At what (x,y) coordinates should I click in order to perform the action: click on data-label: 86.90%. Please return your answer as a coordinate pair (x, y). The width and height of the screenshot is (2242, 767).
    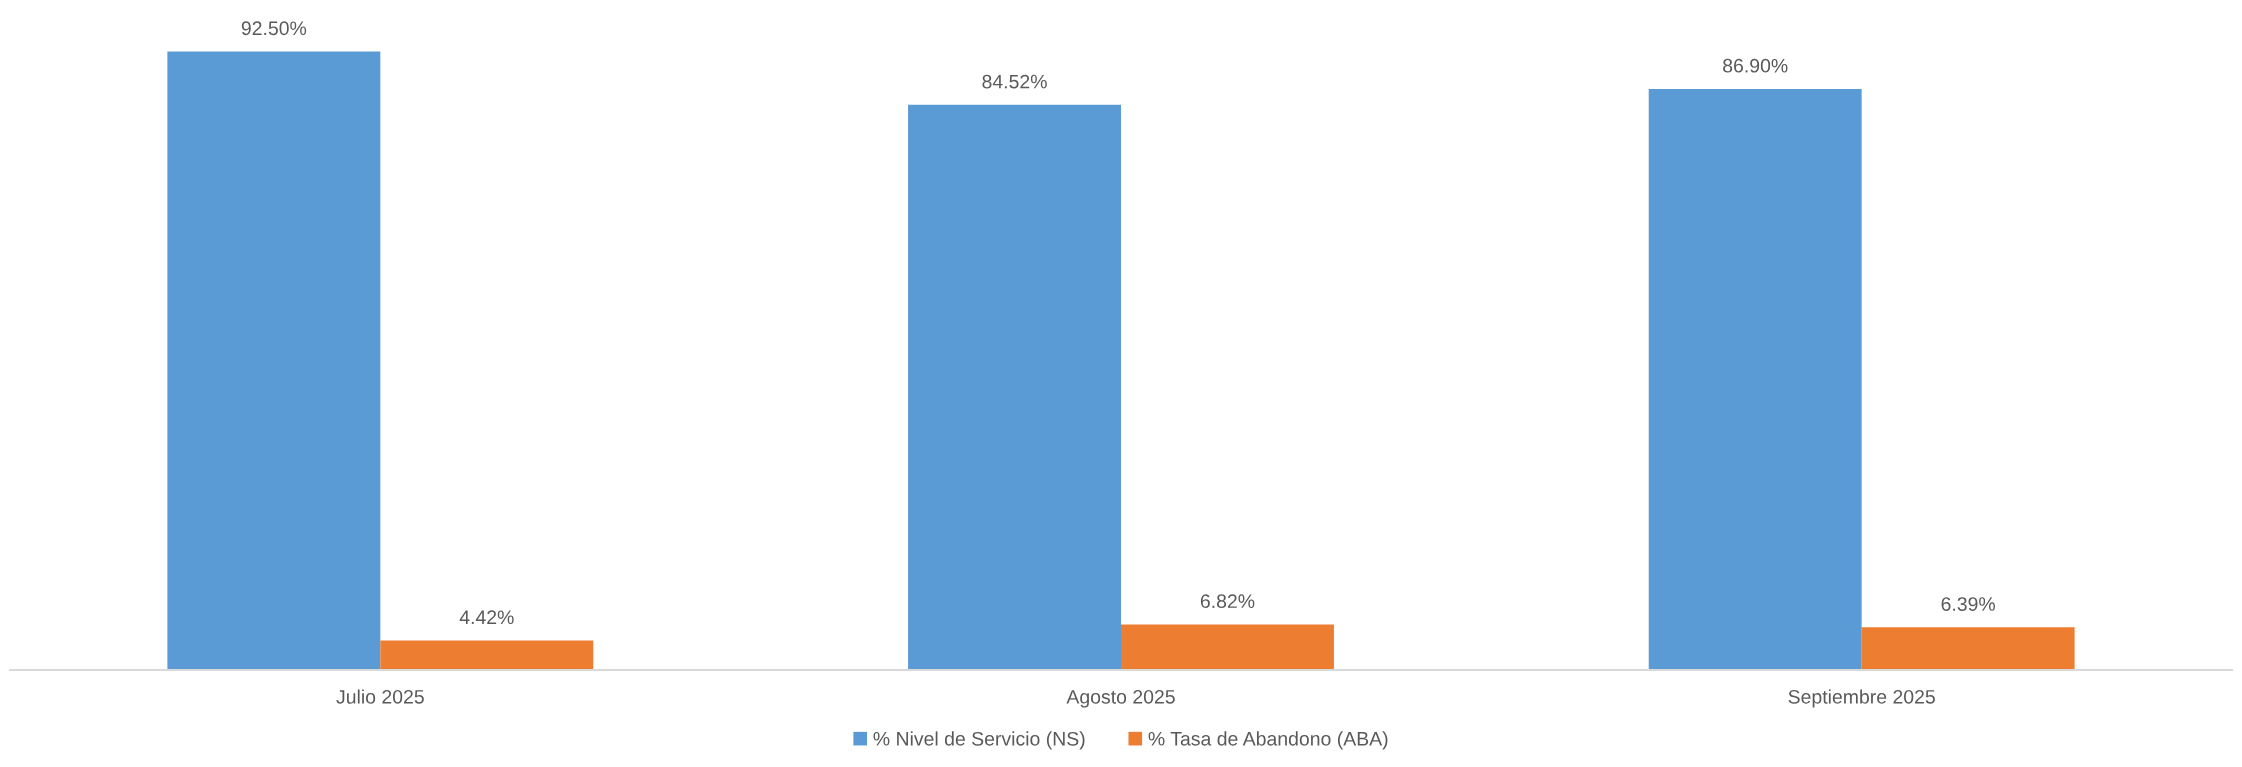
    Looking at the image, I should click on (1755, 65).